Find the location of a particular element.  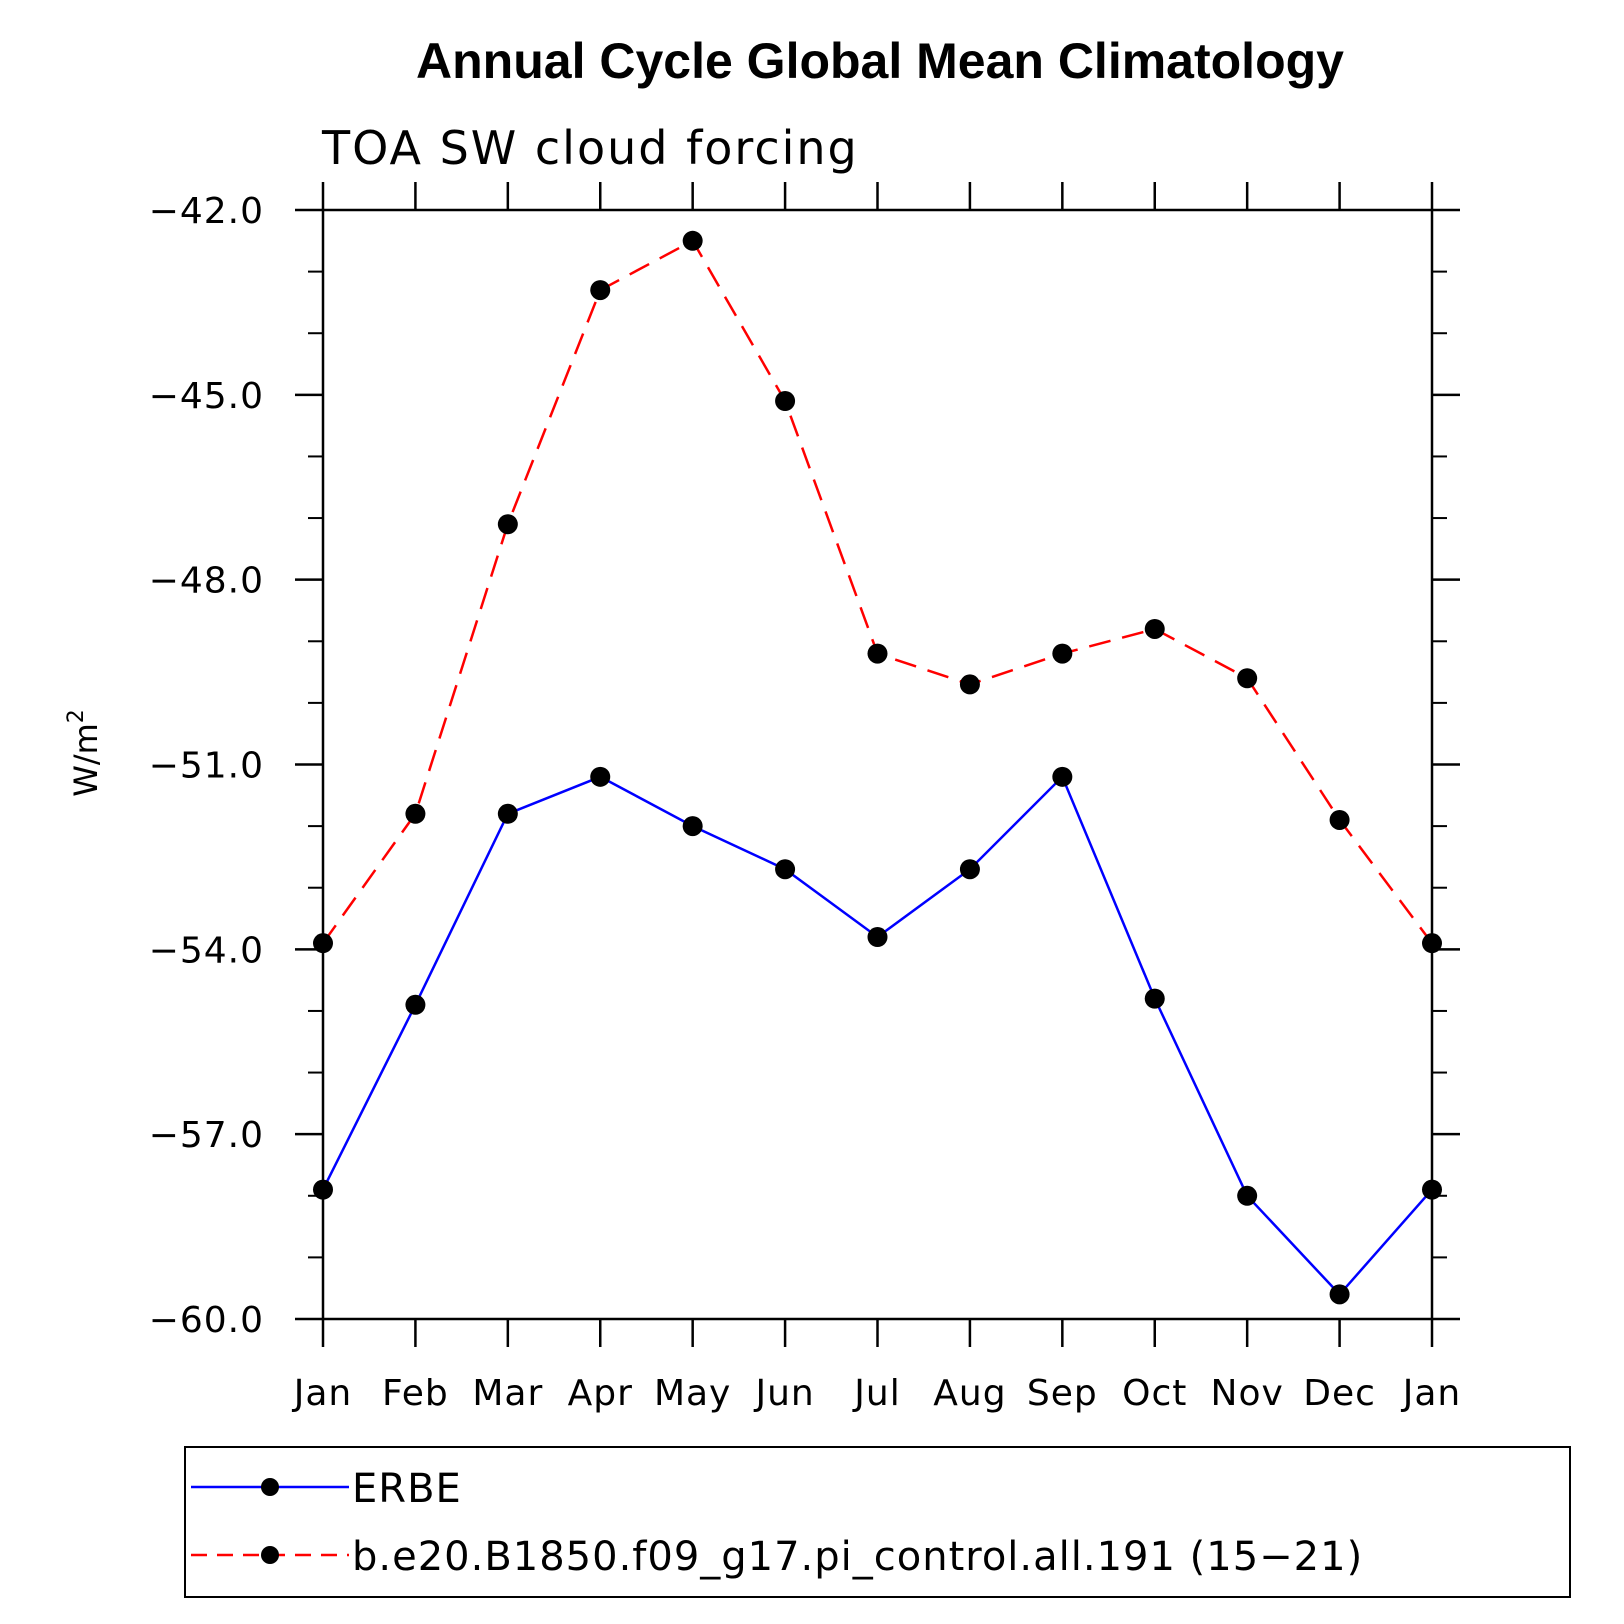

y-tick-label: −51.0 is located at coordinates (206, 766).